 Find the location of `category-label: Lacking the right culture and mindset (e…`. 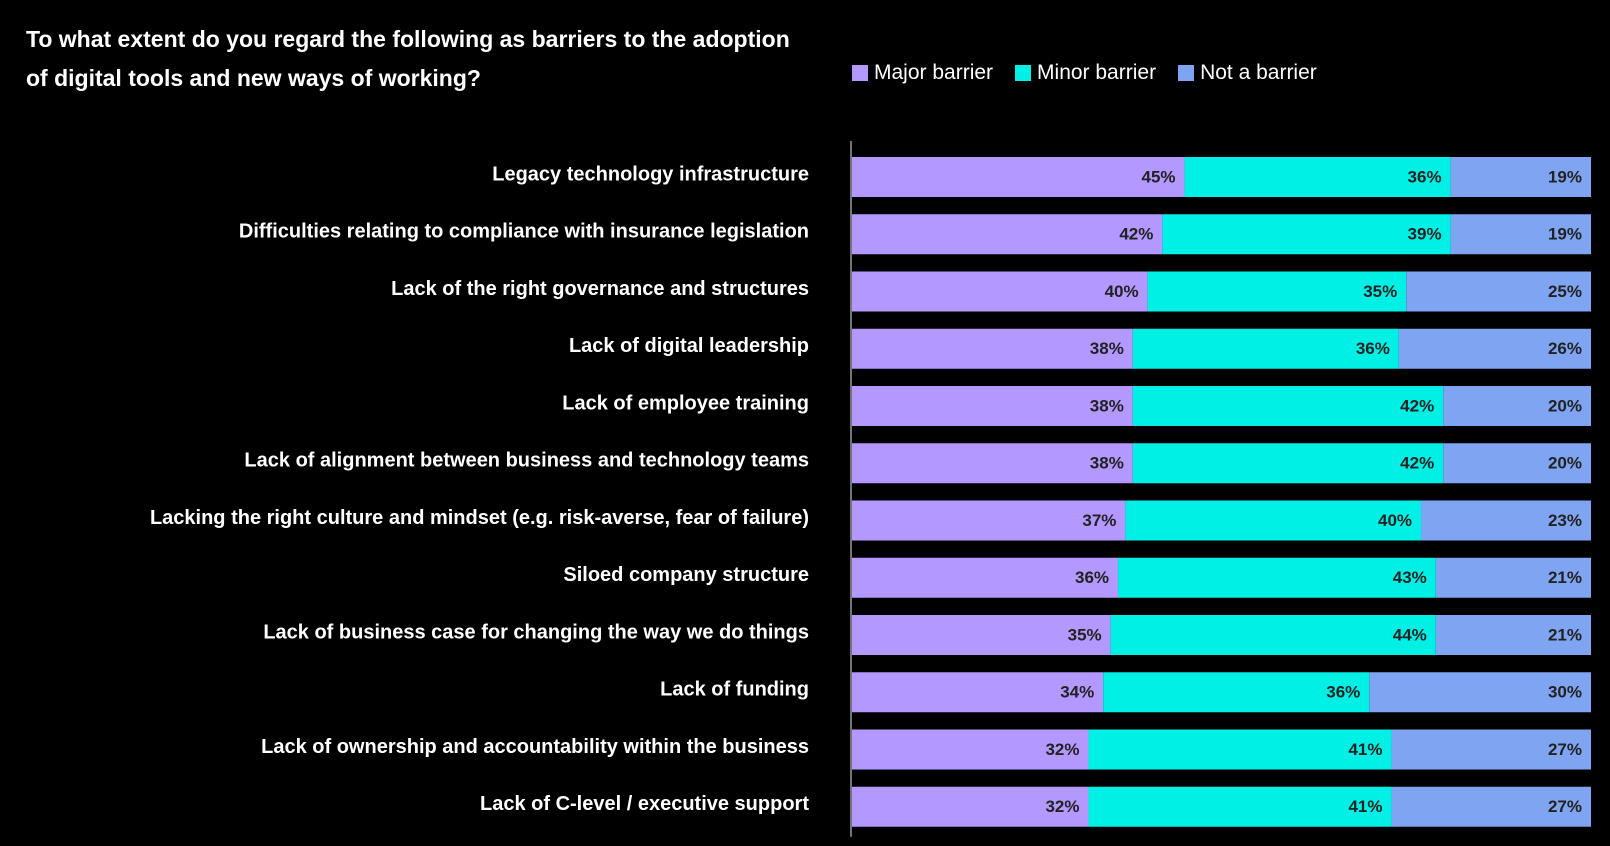

category-label: Lacking the right culture and mindset (e… is located at coordinates (479, 518).